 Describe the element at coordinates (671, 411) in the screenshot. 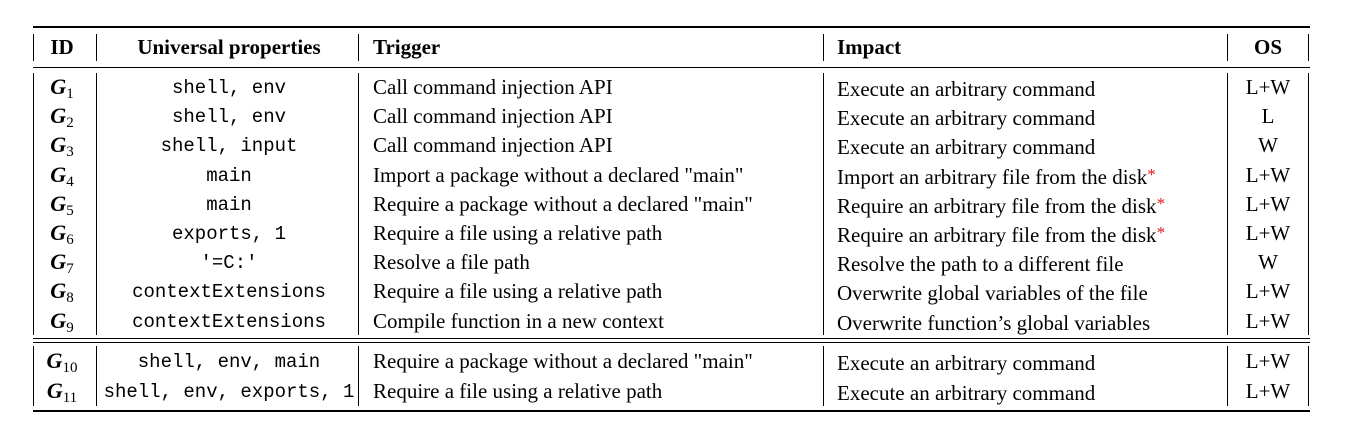

I see `bottom-rule` at that location.